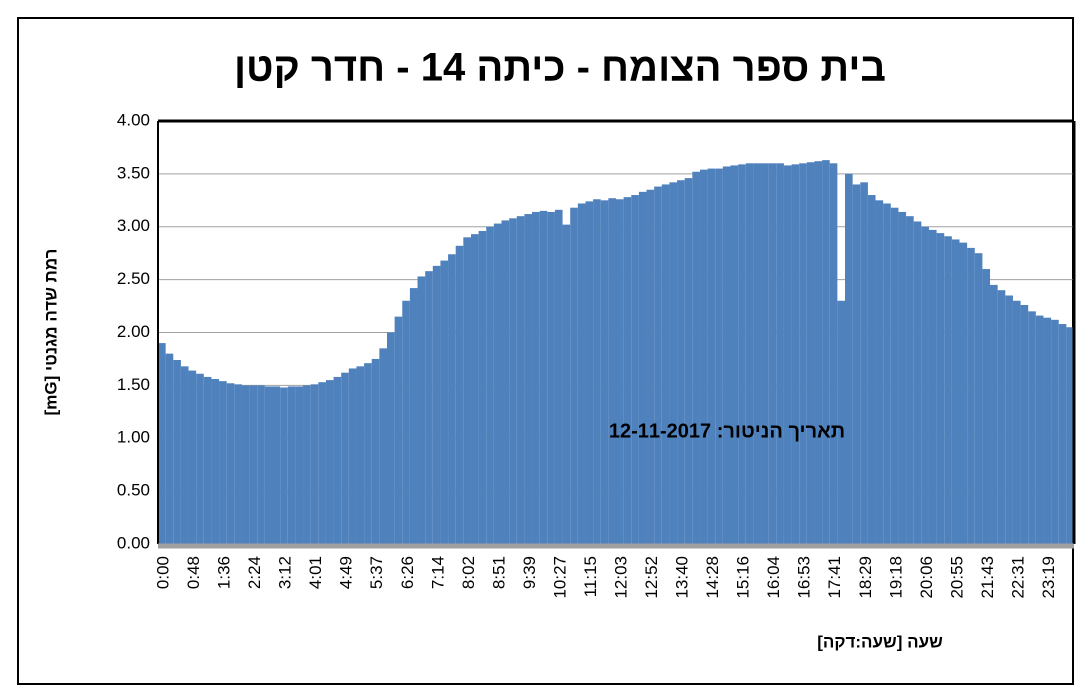  Describe the element at coordinates (50, 332) in the screenshot. I see `y-axis-title: רמת שדה מגנטי [mG]` at that location.